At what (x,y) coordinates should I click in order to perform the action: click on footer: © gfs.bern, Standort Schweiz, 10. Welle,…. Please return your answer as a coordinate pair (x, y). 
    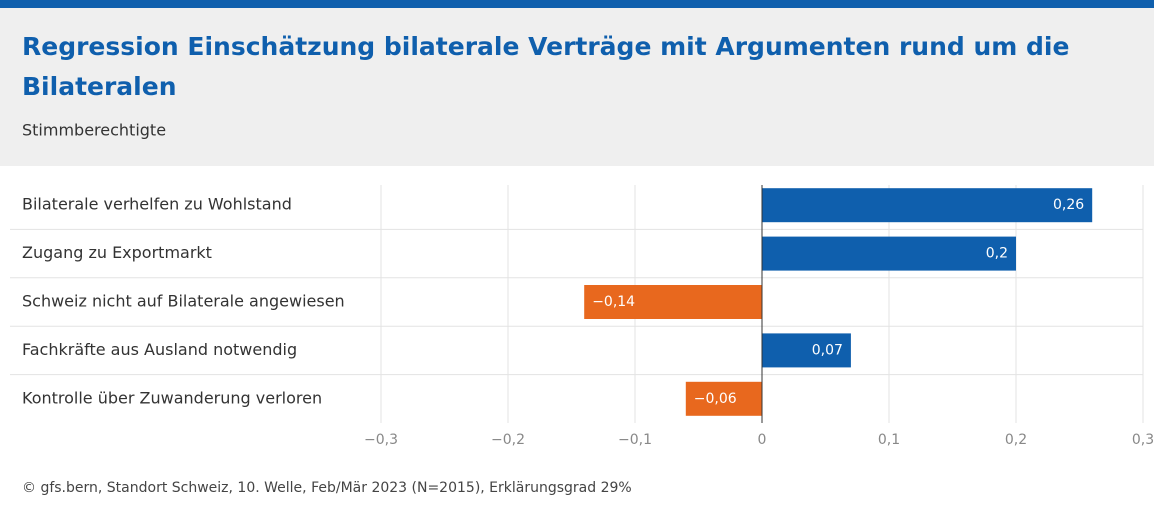
    Looking at the image, I should click on (327, 488).